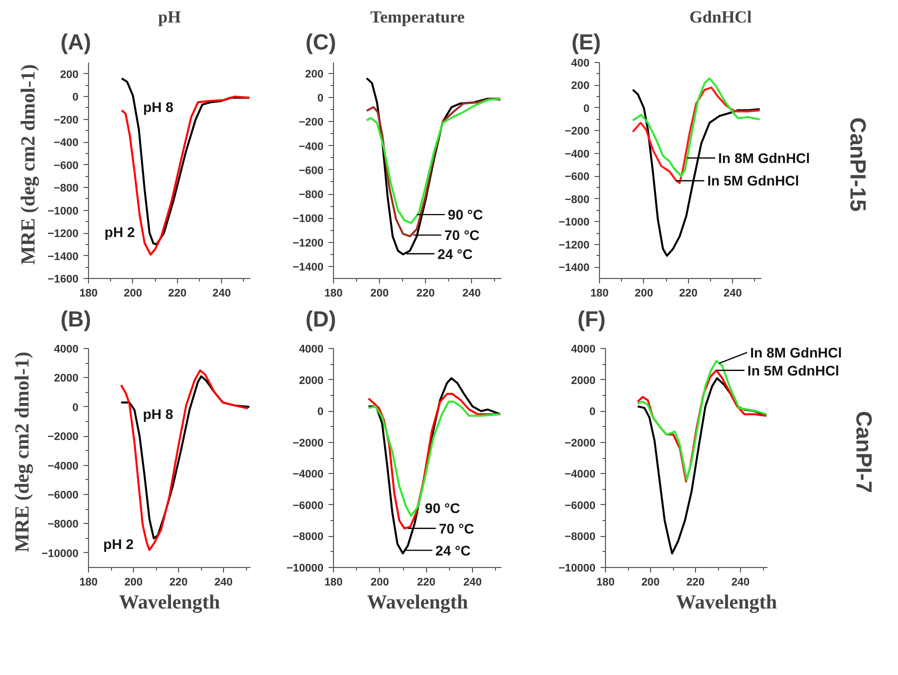 This screenshot has height=675, width=898. Describe the element at coordinates (864, 452) in the screenshot. I see `text: CanPI-7` at that location.